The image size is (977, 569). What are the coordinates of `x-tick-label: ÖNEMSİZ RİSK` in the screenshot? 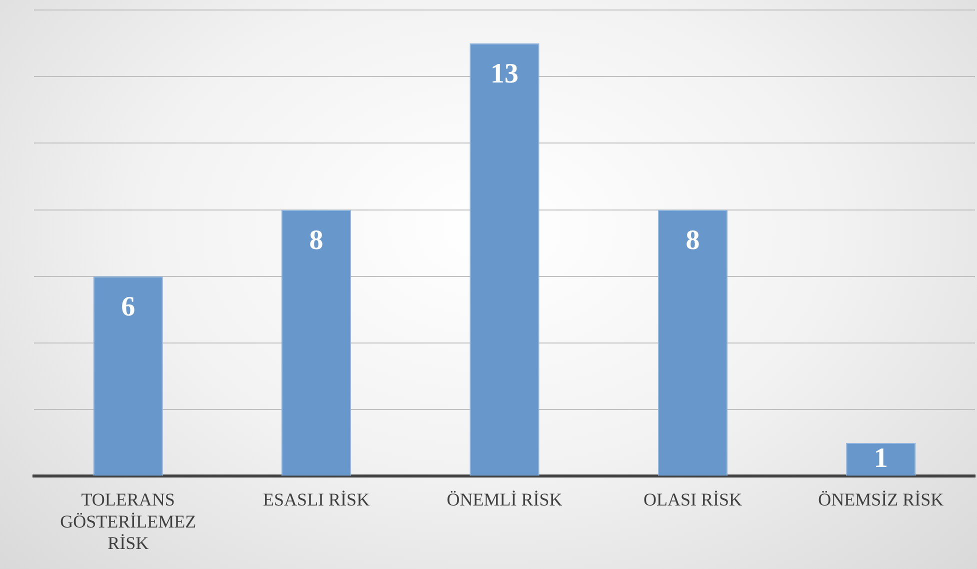 It's located at (881, 500).